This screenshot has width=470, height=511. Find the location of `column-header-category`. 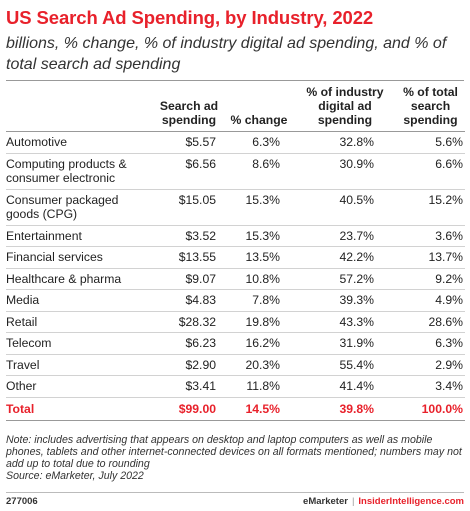

column-header-category is located at coordinates (80, 107).